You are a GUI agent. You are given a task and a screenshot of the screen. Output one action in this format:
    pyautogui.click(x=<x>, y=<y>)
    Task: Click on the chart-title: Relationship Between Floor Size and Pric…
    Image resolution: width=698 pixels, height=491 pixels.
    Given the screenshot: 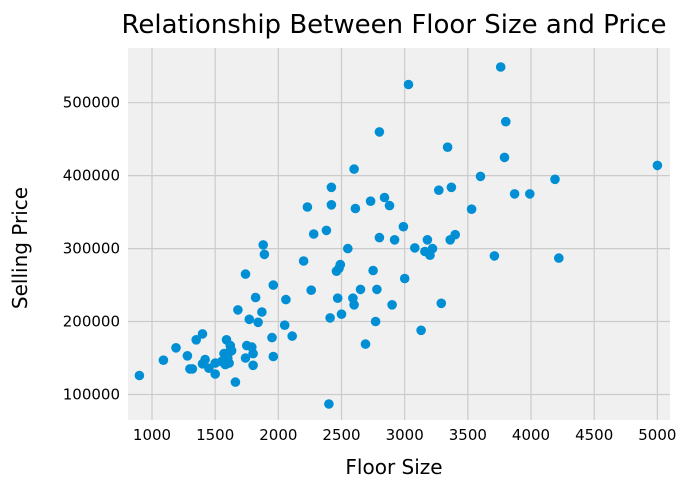 What is the action you would take?
    pyautogui.click(x=393, y=25)
    